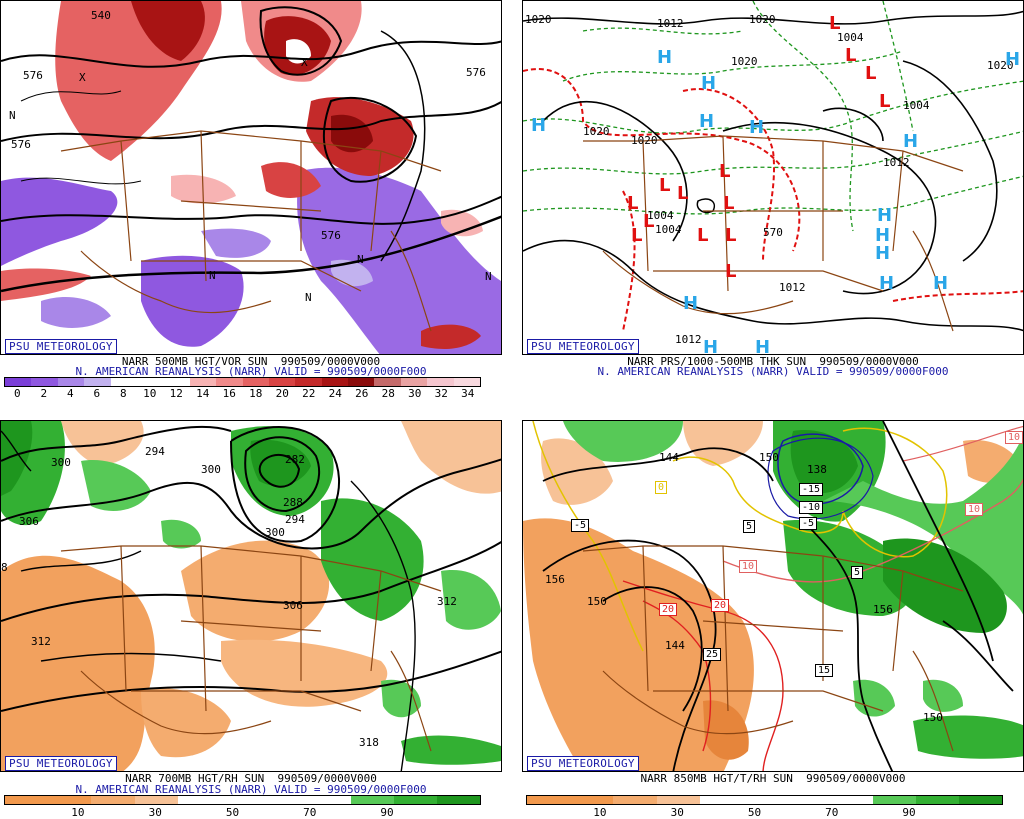 Image resolution: width=1024 pixels, height=819 pixels. What do you see at coordinates (387, 812) in the screenshot?
I see `colorbar-tick-label: 90` at bounding box center [387, 812].